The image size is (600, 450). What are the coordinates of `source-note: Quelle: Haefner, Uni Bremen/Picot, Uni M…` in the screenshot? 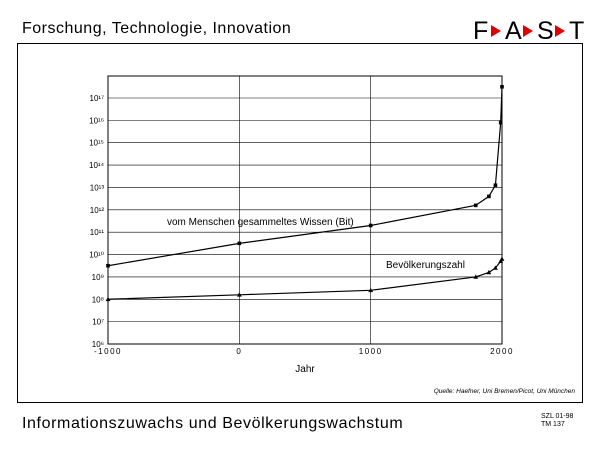 It's located at (505, 391).